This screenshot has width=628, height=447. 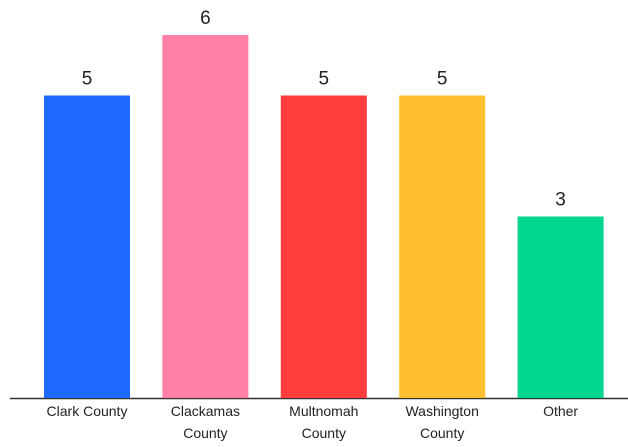 What do you see at coordinates (205, 18) in the screenshot?
I see `value-label: 6` at bounding box center [205, 18].